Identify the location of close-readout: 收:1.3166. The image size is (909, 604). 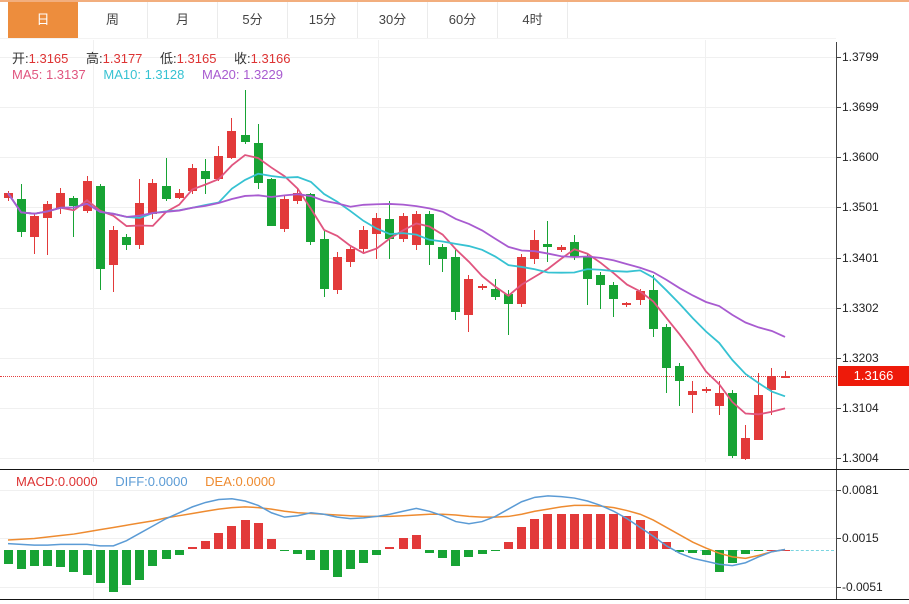
(262, 58).